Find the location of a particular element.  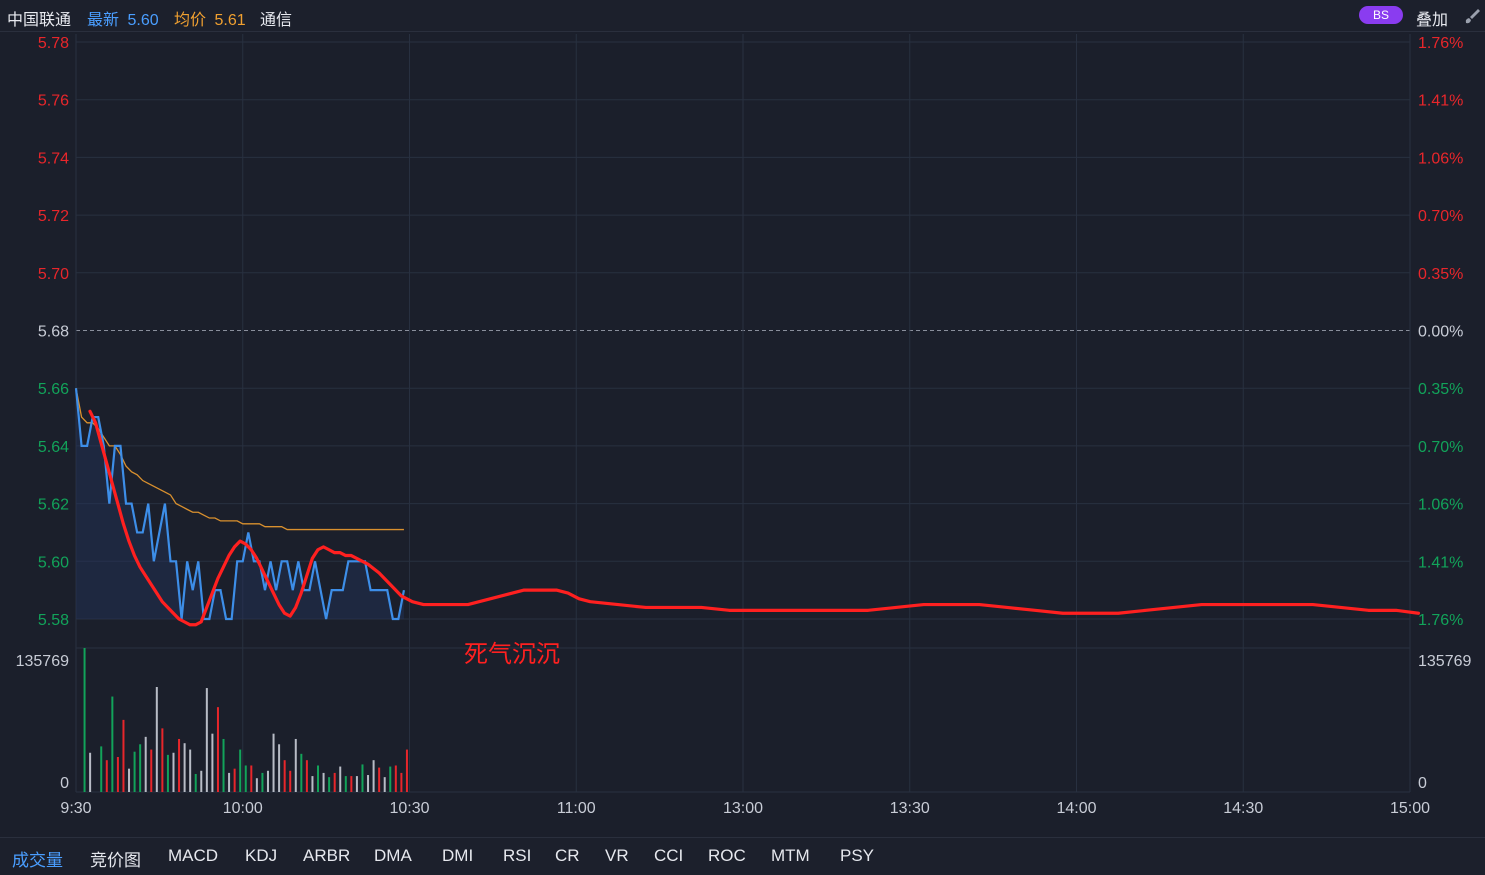

last-price-readout: 最新 5.60 is located at coordinates (123, 18).